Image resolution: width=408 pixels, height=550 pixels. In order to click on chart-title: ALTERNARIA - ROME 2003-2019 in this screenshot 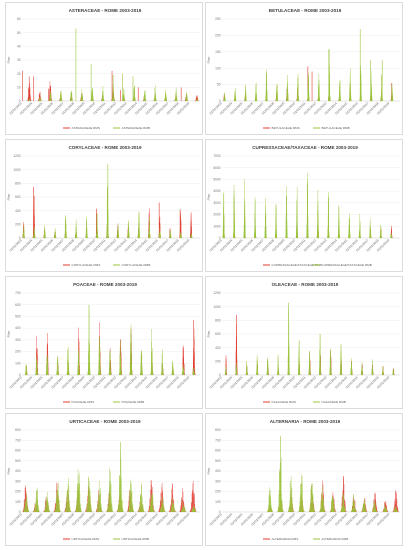, I will do `click(305, 421)`.